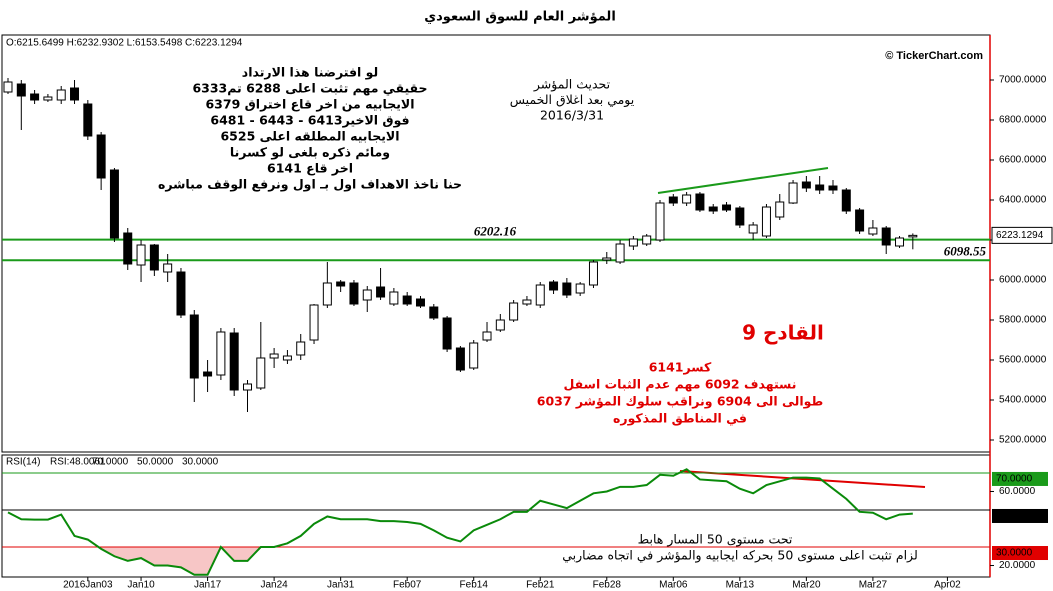 Image resolution: width=1053 pixels, height=591 pixels. Describe the element at coordinates (1014, 479) in the screenshot. I see `level-label: 70.0000` at that location.